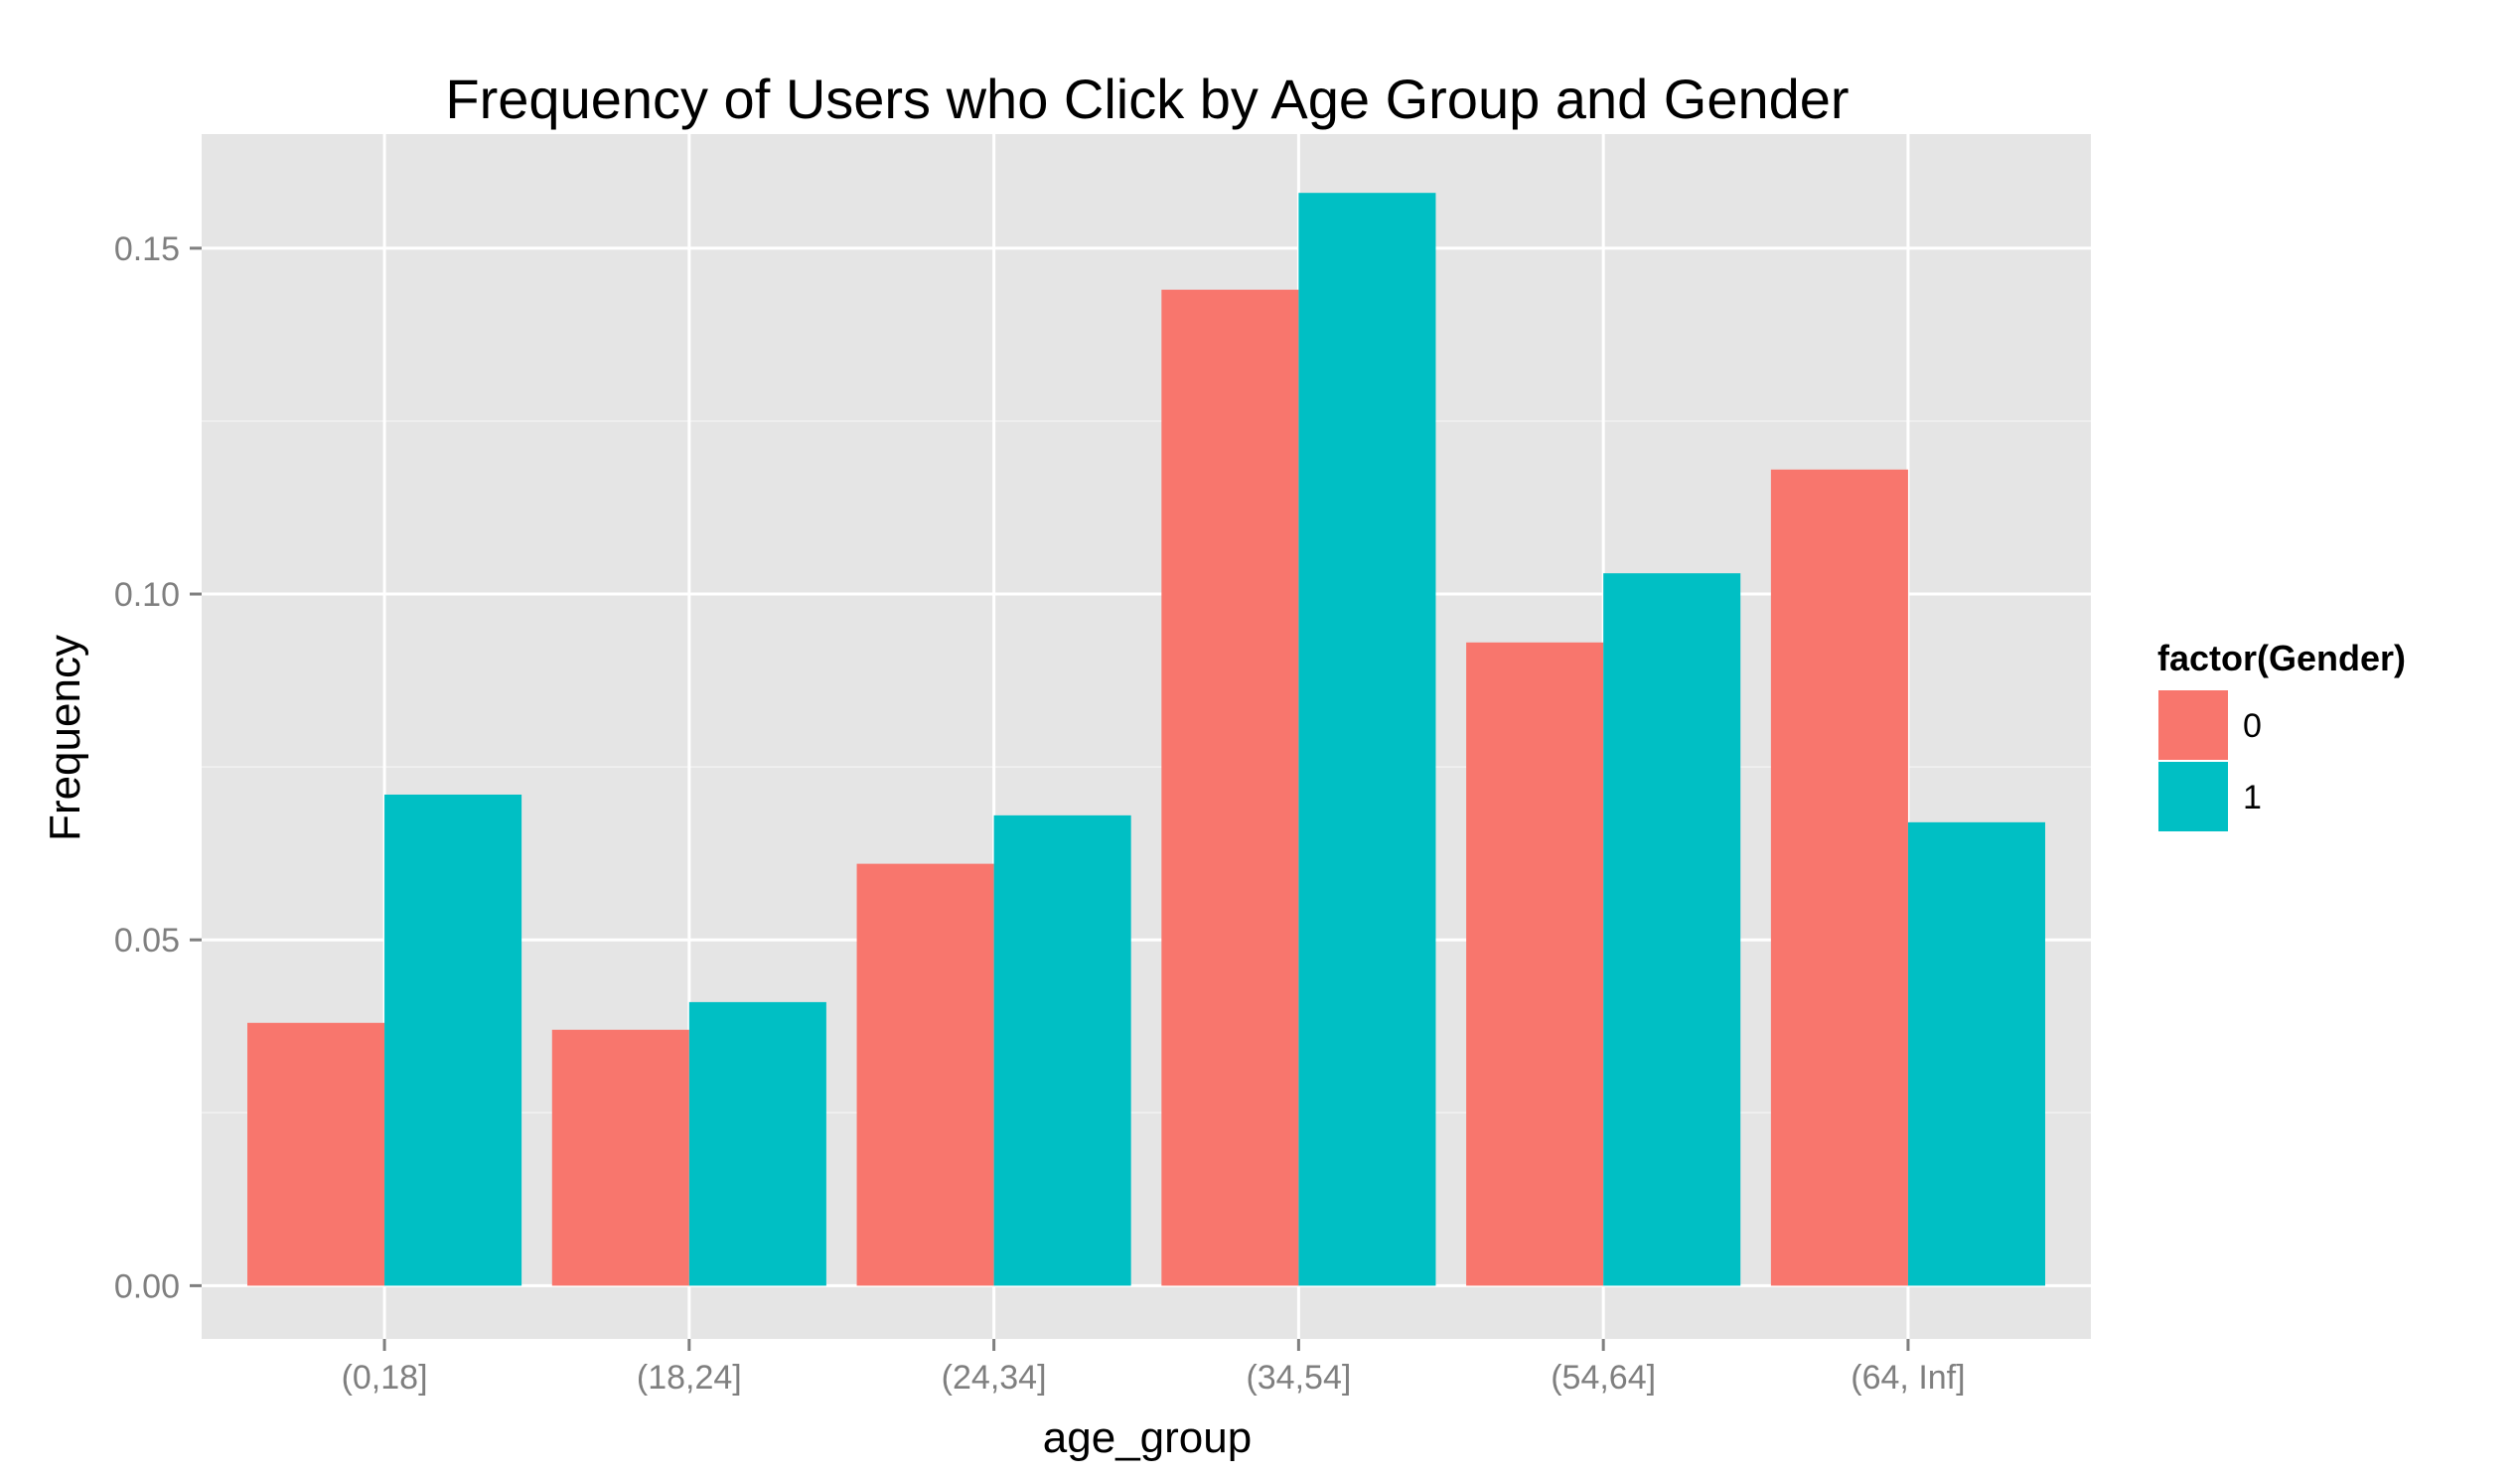 This screenshot has width=2520, height=1477. Describe the element at coordinates (2281, 735) in the screenshot. I see `legend: factor(Gender) 01` at that location.